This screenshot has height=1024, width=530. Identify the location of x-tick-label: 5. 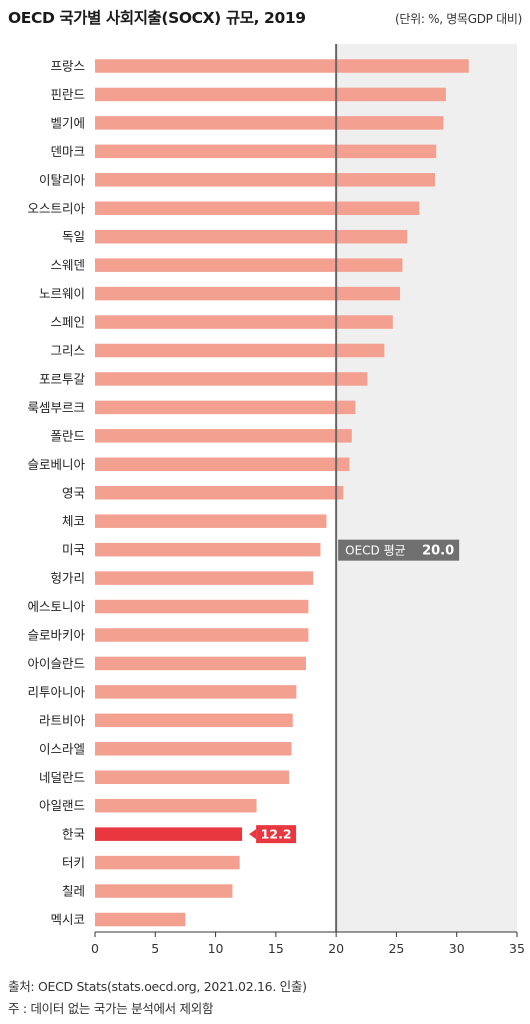
(155, 948).